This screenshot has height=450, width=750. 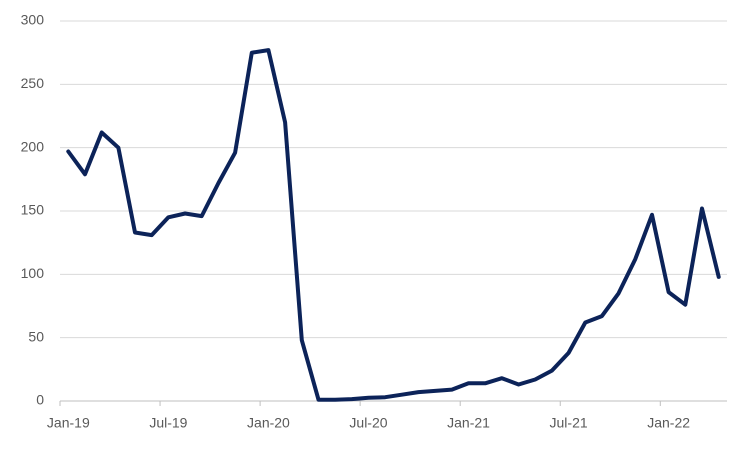 I want to click on y-tick-label: 250, so click(x=33, y=83).